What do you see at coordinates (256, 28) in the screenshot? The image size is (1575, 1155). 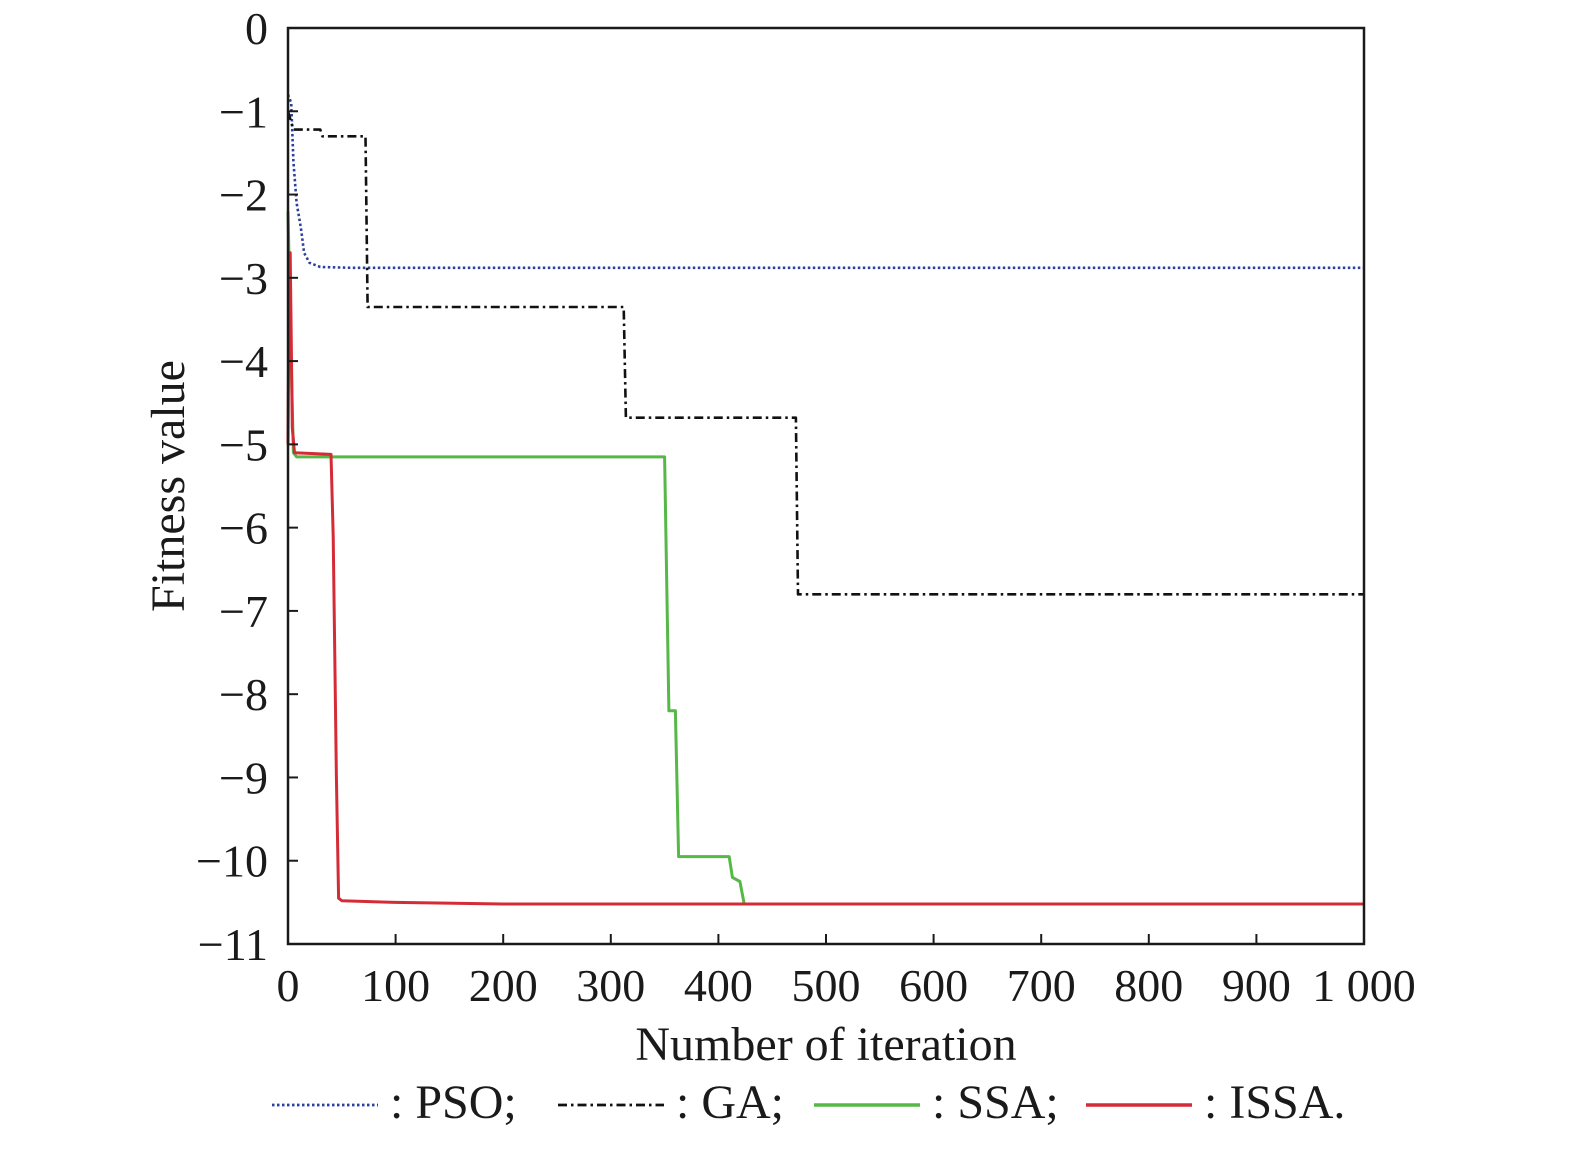 I see `y-tick-label: 0` at bounding box center [256, 28].